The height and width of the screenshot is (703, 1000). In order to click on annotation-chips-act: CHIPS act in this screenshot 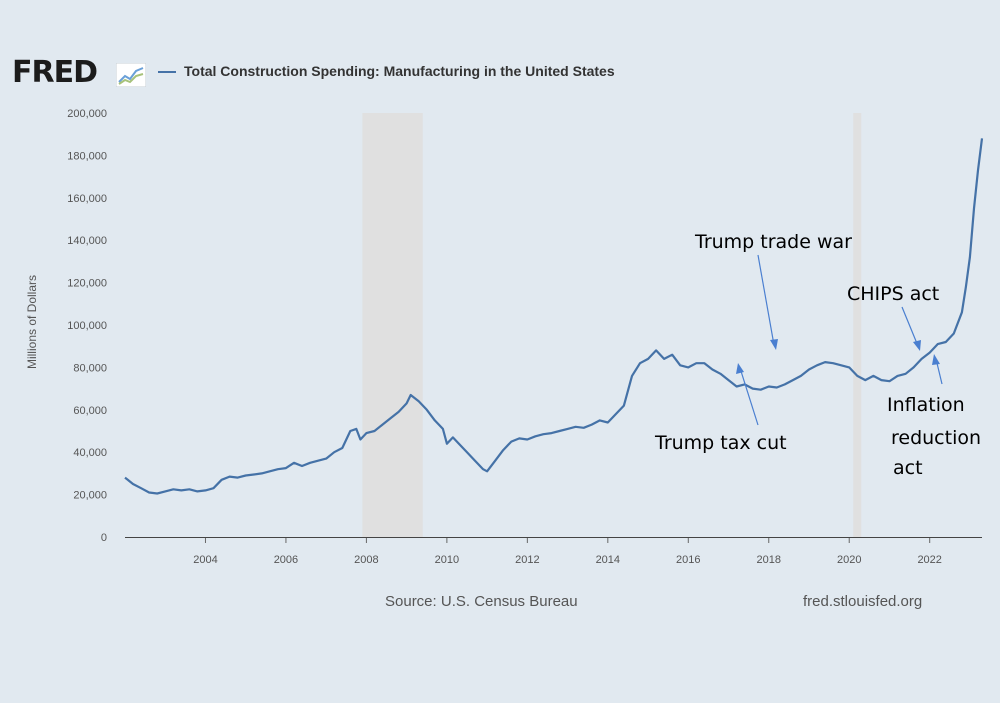, I will do `click(893, 294)`.